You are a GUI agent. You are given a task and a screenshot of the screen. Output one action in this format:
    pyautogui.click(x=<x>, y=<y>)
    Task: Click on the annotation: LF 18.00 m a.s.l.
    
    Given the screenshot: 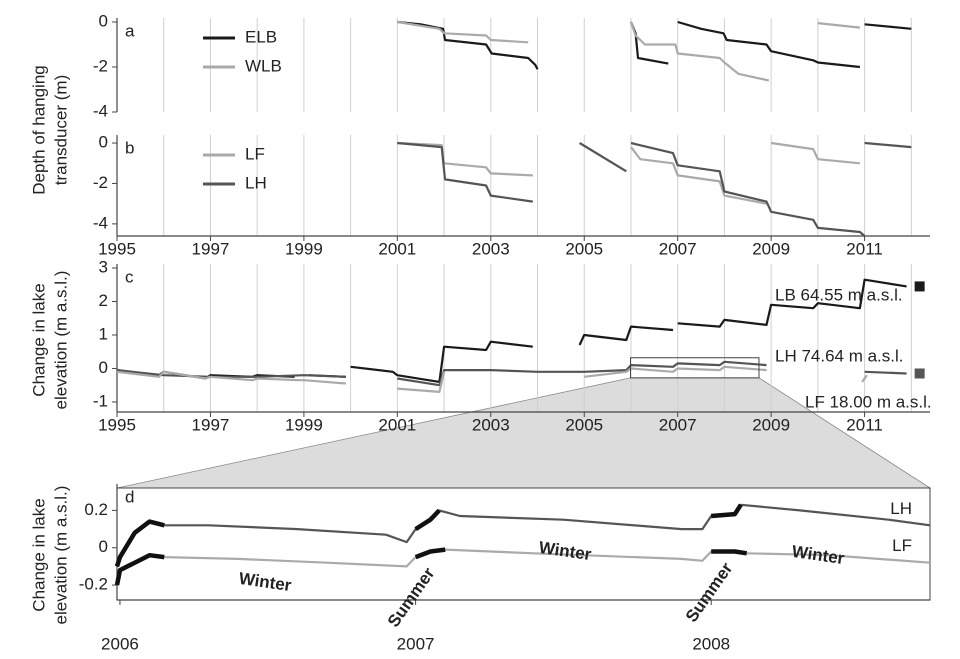 What is the action you would take?
    pyautogui.click(x=868, y=401)
    